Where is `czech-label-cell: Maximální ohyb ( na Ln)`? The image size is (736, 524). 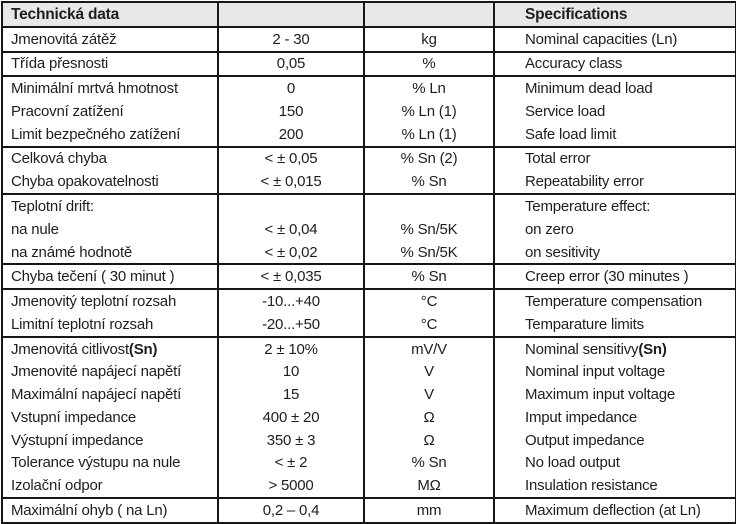 czech-label-cell: Maximální ohyb ( na Ln) is located at coordinates (89, 510).